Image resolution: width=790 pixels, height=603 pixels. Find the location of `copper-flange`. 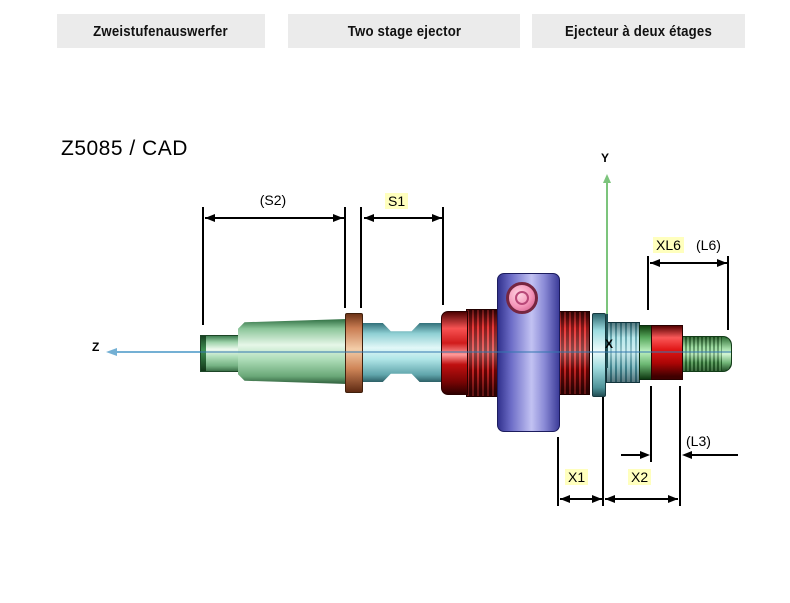

copper-flange is located at coordinates (354, 353).